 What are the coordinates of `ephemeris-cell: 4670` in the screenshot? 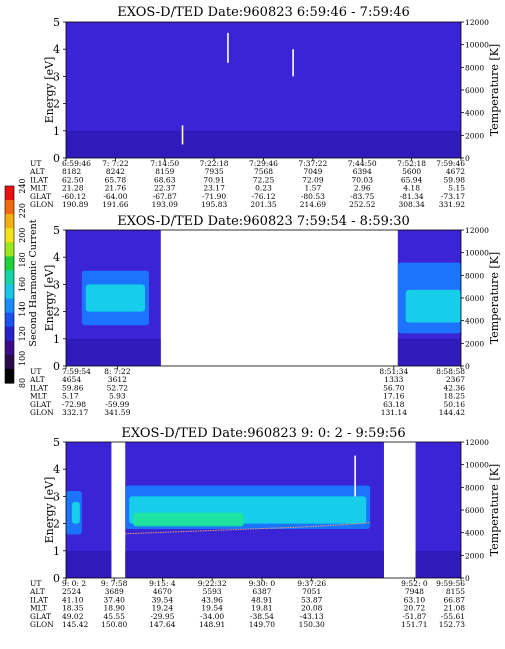 It's located at (162, 591).